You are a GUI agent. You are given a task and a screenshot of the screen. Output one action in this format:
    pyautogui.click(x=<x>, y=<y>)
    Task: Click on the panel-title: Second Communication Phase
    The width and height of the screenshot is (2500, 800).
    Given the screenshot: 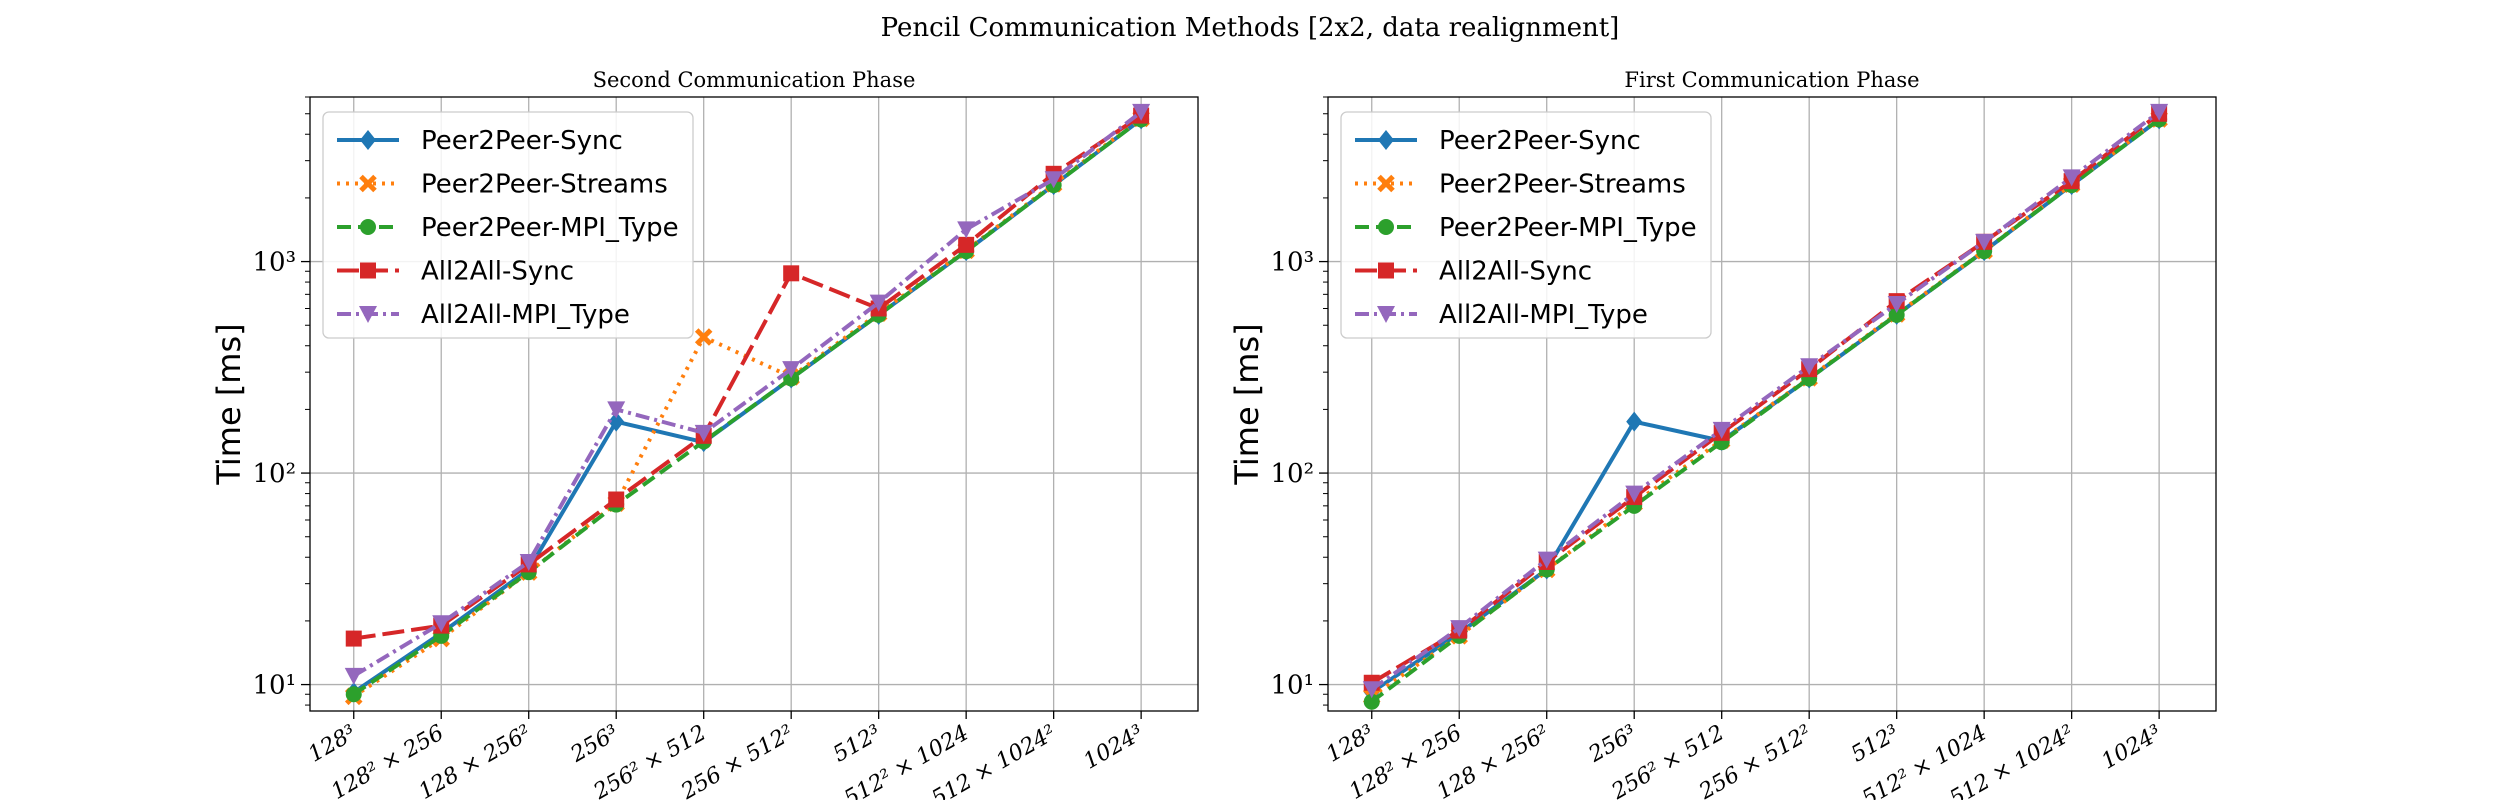 What is the action you would take?
    pyautogui.click(x=754, y=80)
    